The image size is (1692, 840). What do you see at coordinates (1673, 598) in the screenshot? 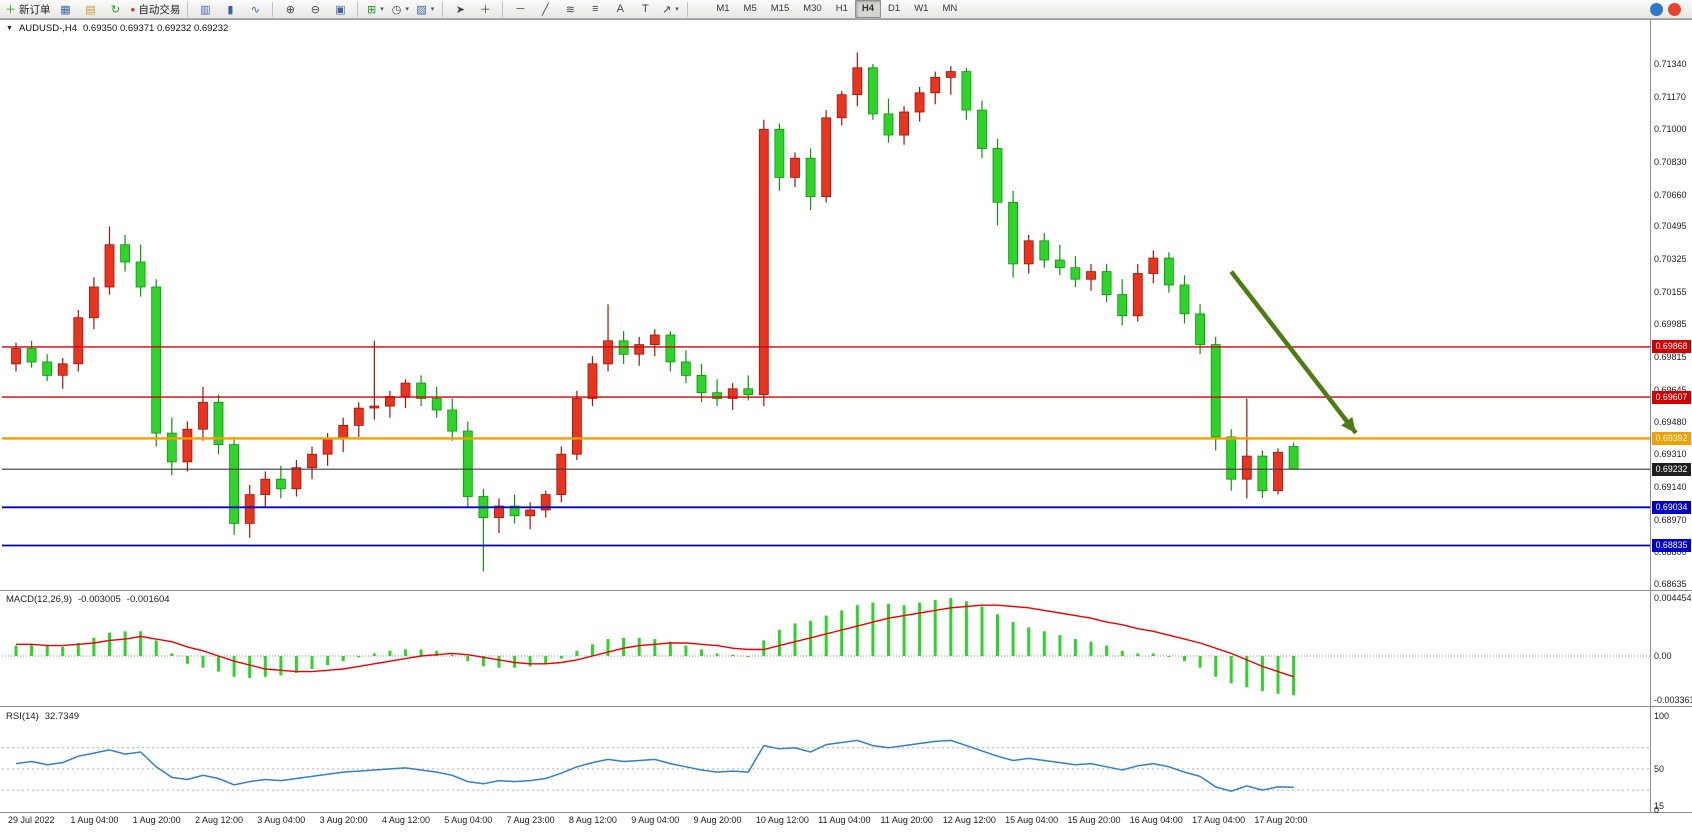
I see `macd-axis-tick: 0.004454` at bounding box center [1673, 598].